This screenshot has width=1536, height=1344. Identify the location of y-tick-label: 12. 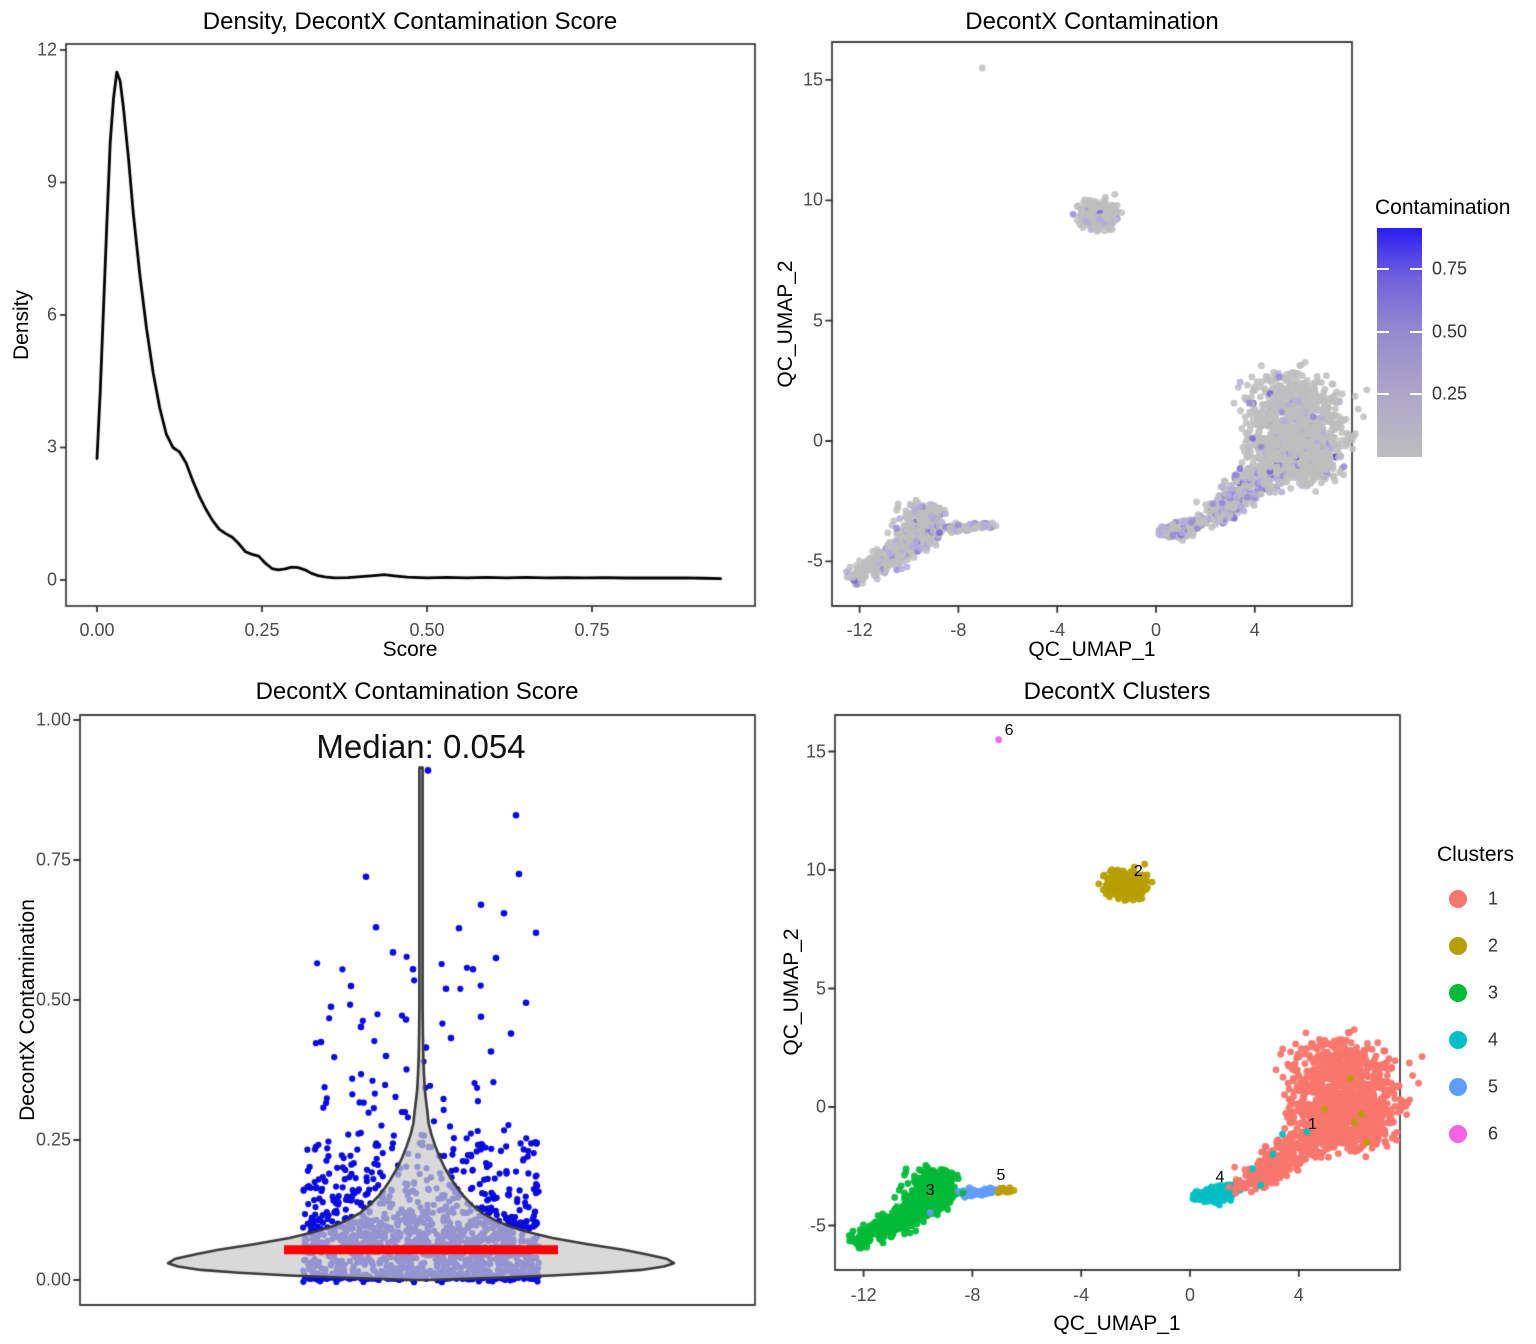
(46, 49).